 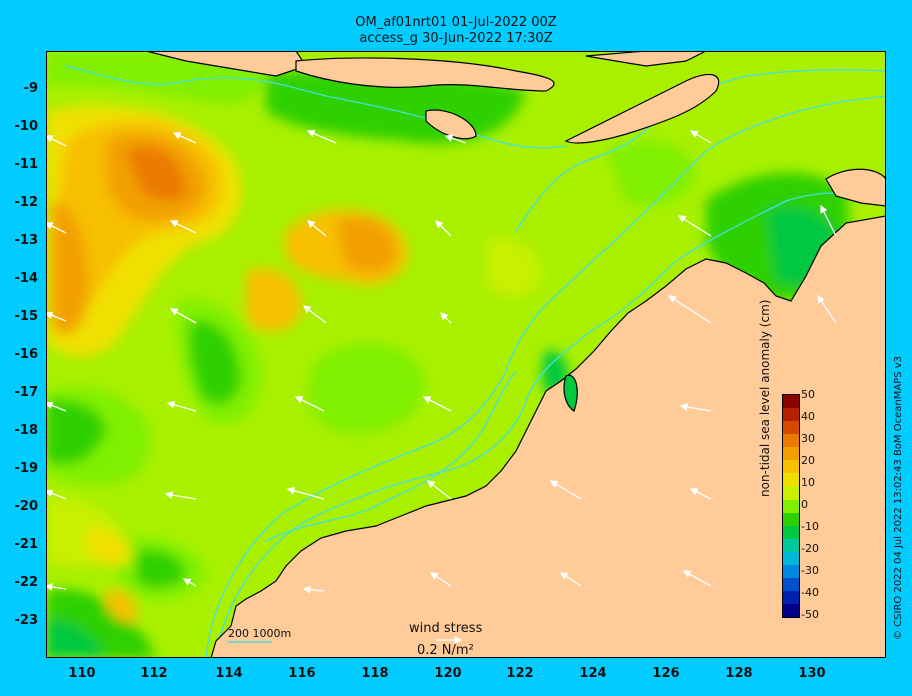 What do you see at coordinates (26, 164) in the screenshot?
I see `y-tick: -11` at bounding box center [26, 164].